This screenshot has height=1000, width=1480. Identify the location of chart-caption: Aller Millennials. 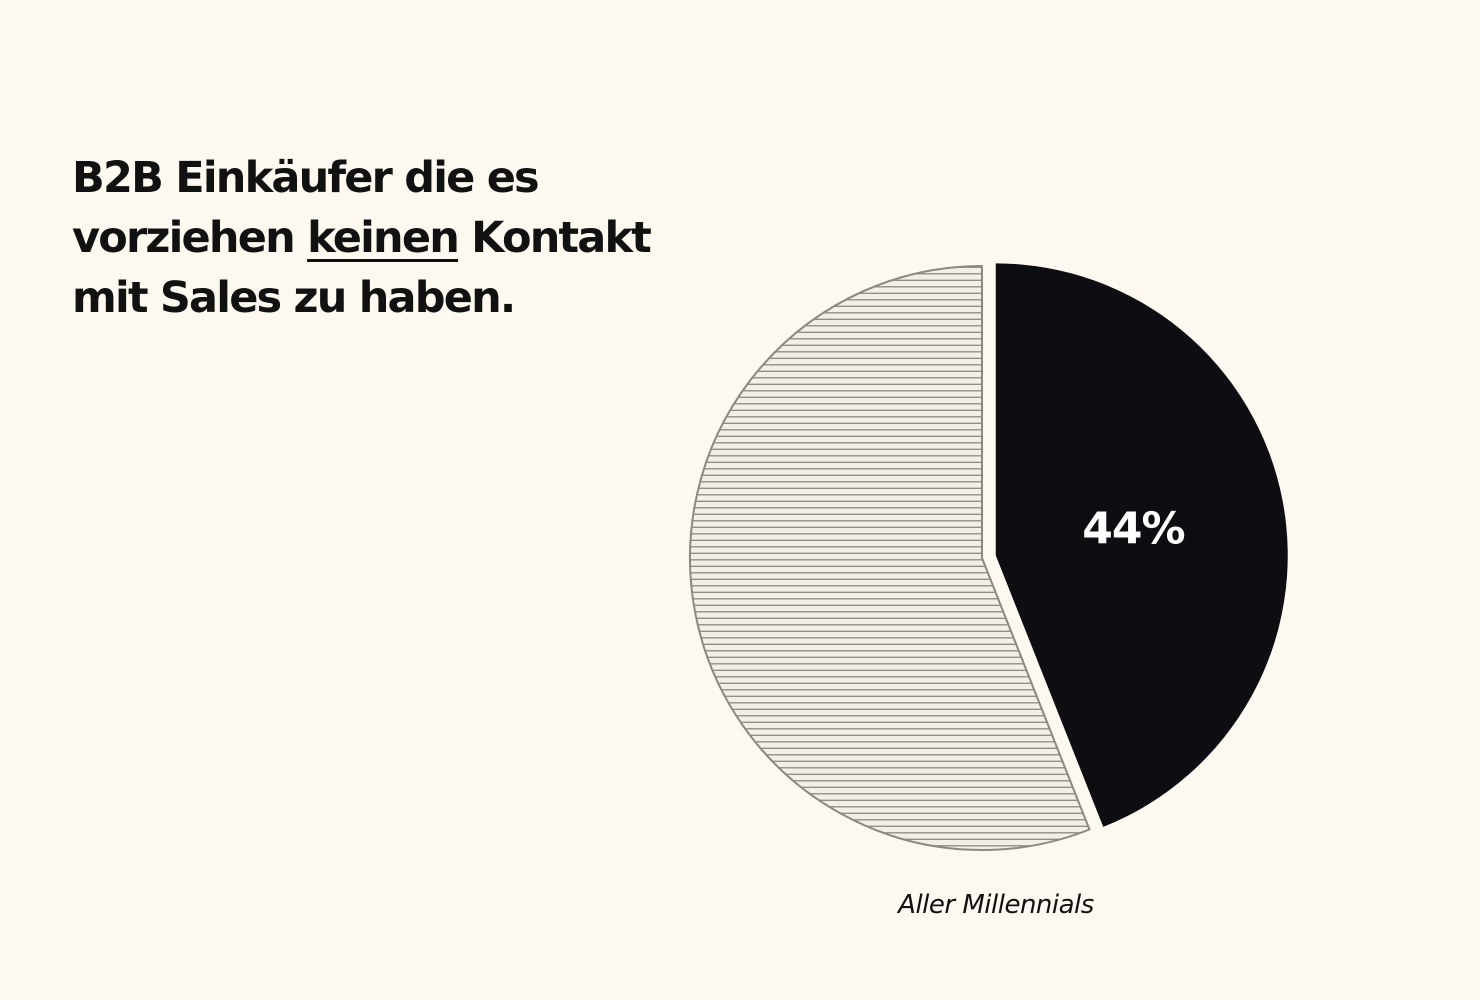
(996, 905).